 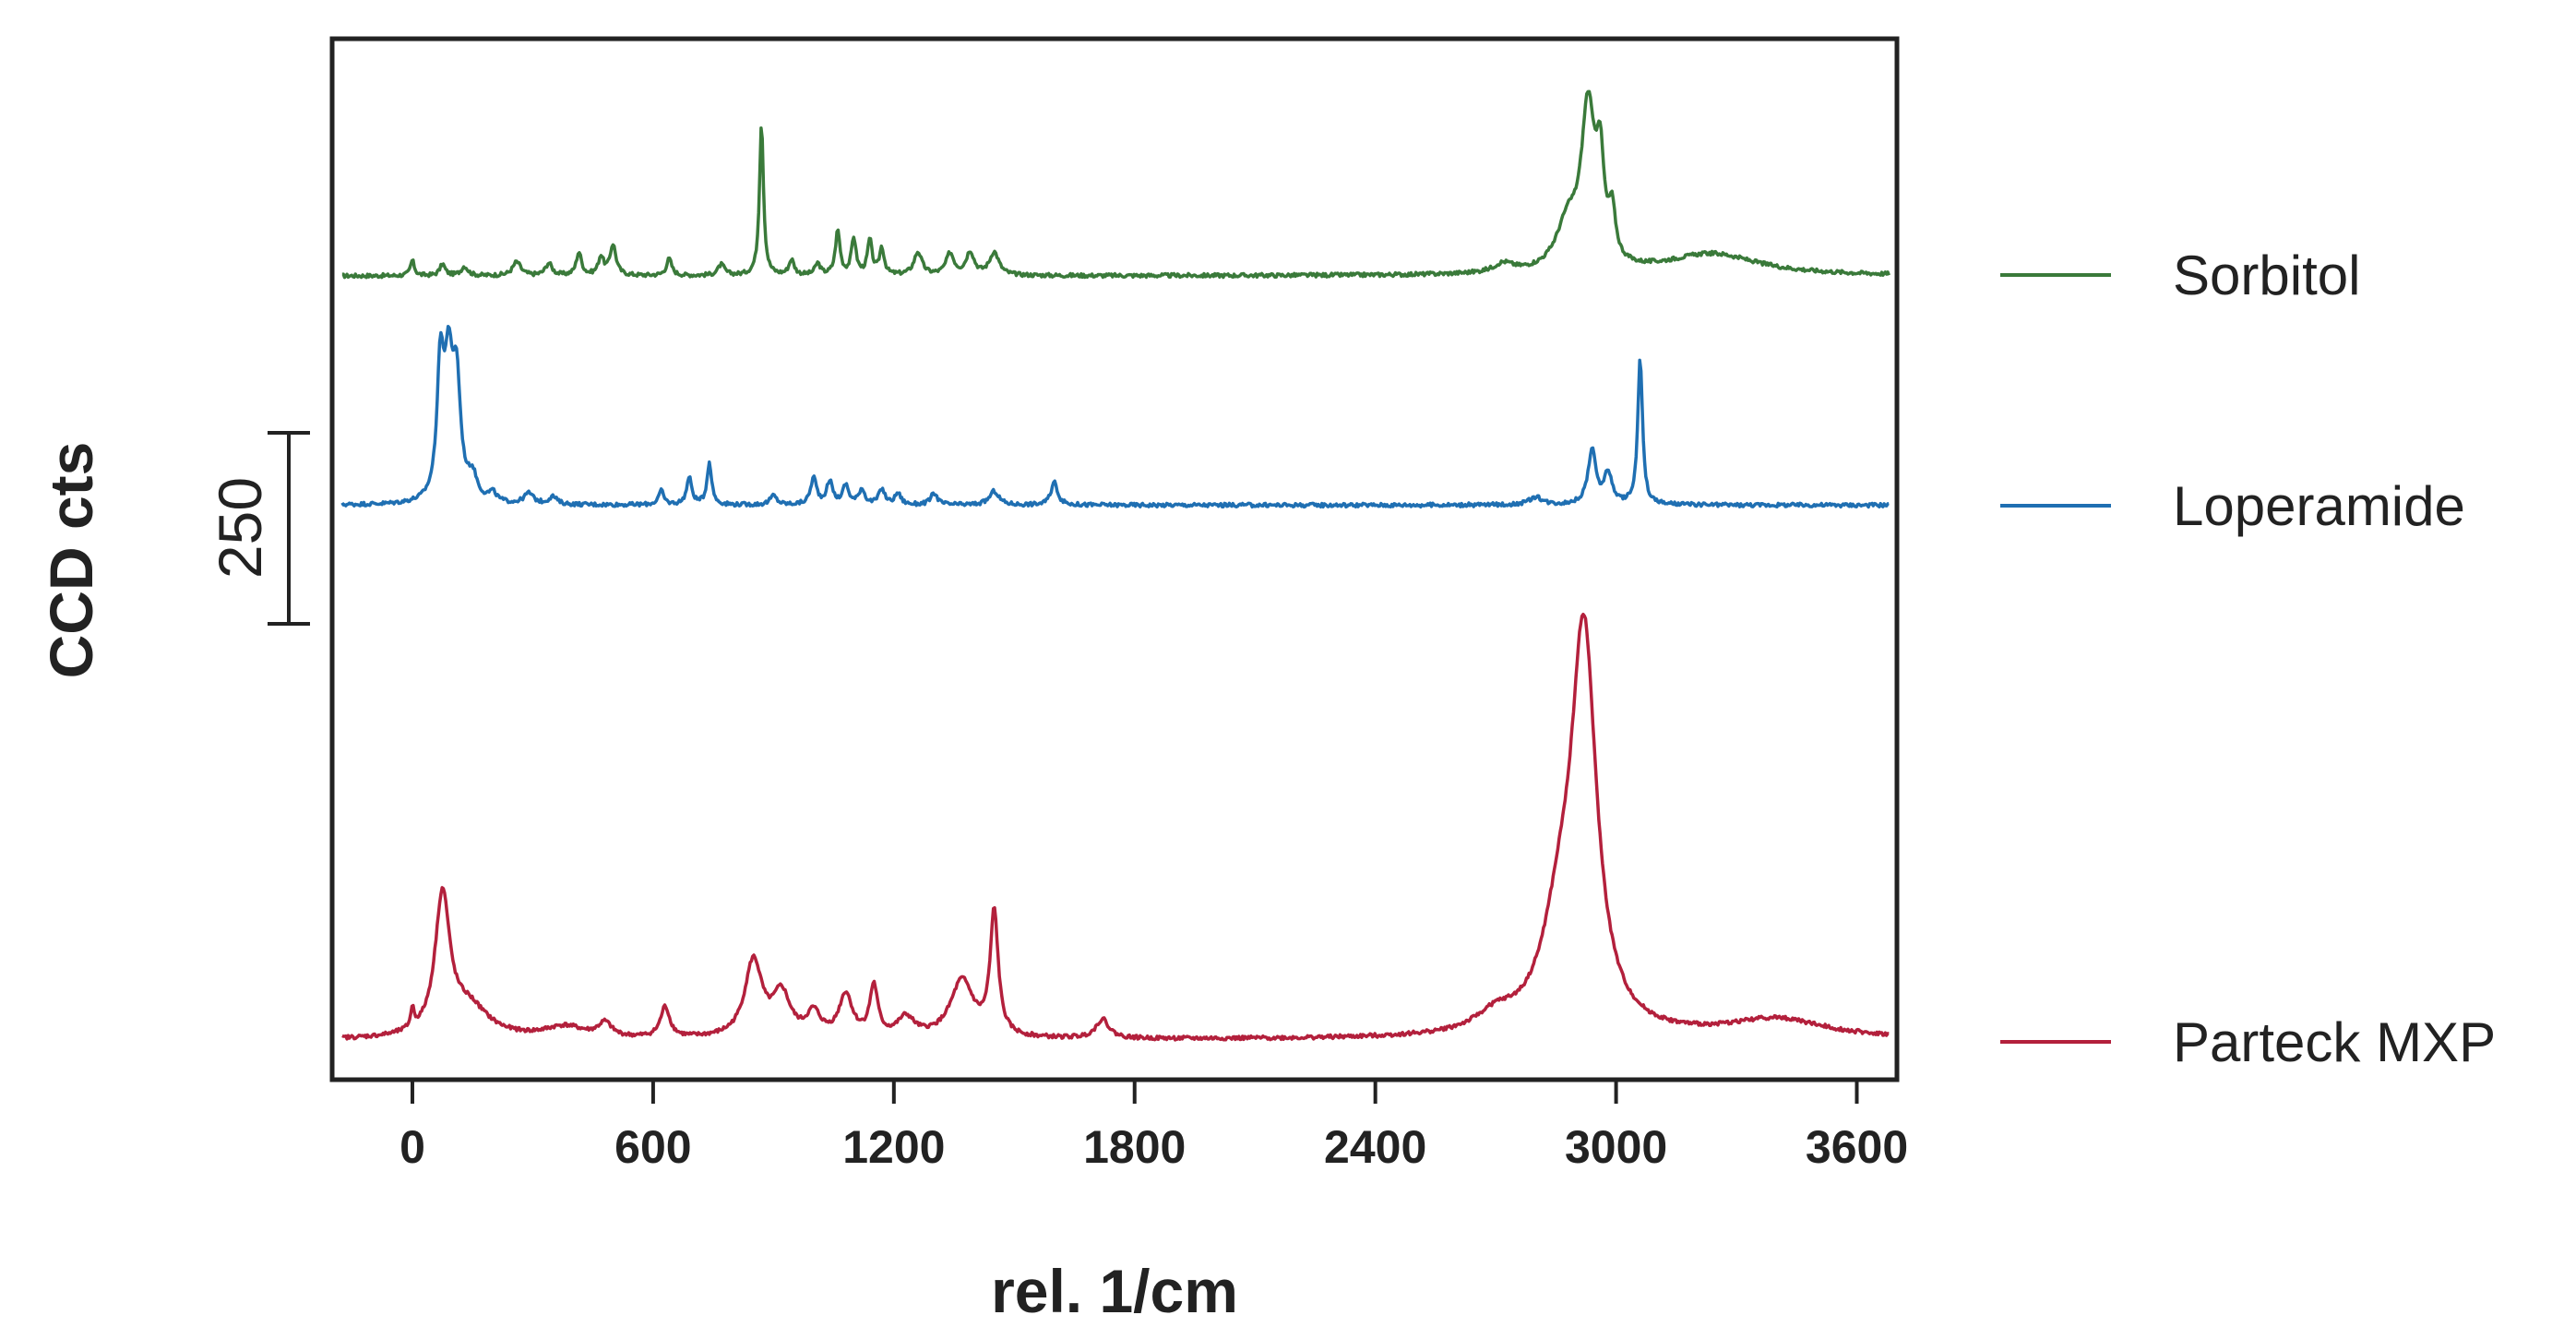 What do you see at coordinates (1115, 417) in the screenshot?
I see `series-line-loperamide` at bounding box center [1115, 417].